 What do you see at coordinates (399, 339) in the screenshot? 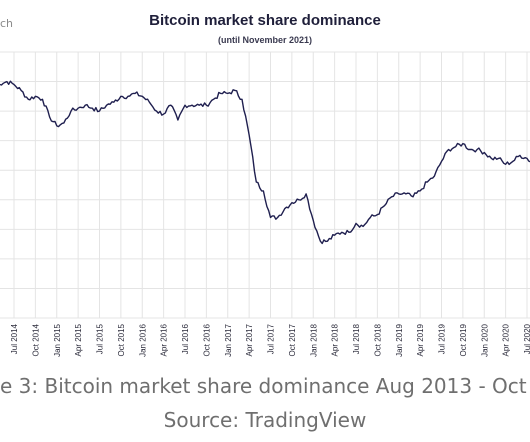
I see `x-tick-label: Jan 2019` at bounding box center [399, 339].